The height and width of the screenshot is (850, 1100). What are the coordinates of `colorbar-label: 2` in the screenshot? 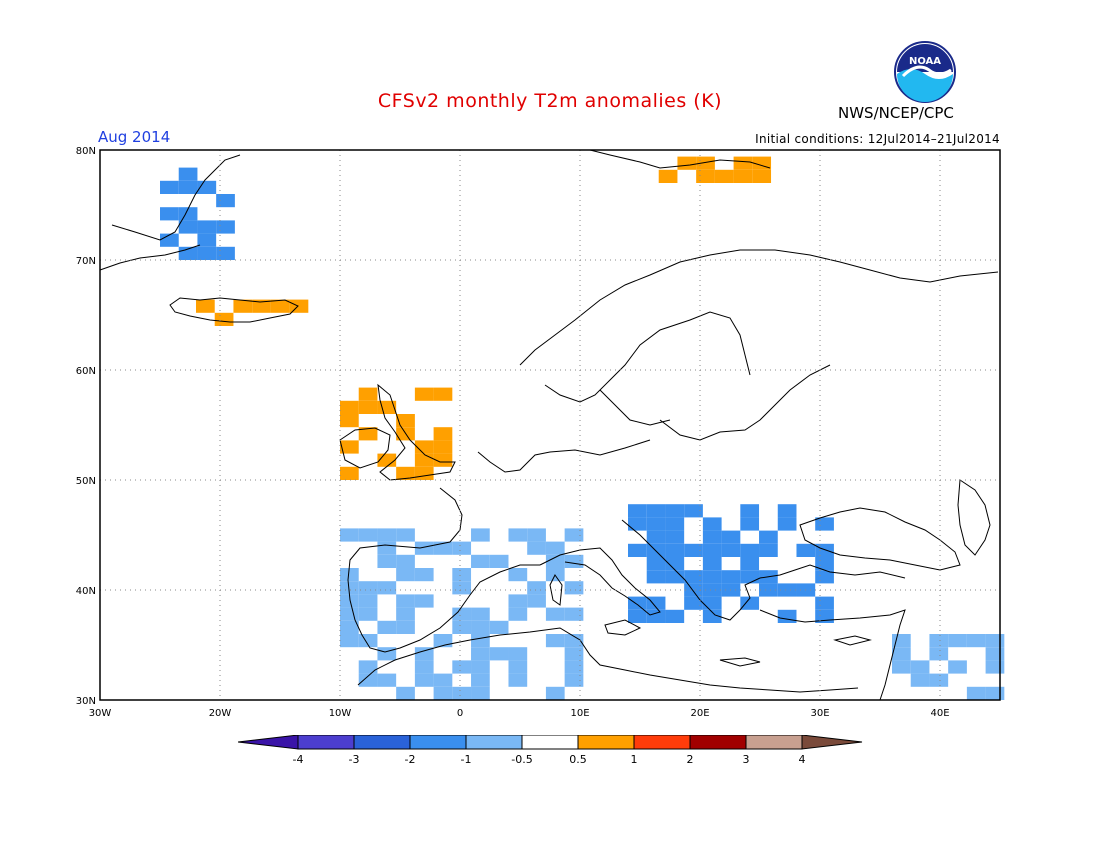 It's located at (690, 759).